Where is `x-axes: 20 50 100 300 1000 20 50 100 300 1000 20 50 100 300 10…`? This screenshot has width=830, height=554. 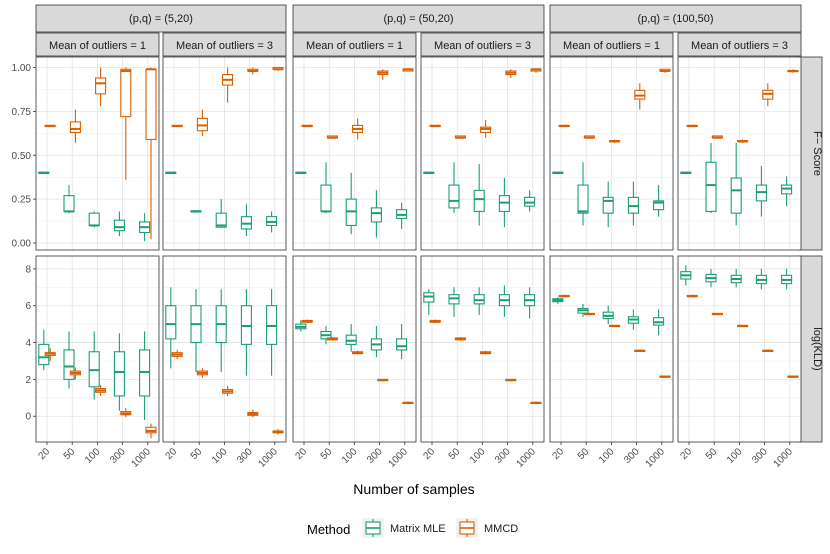 x-axes: 20 50 100 300 1000 20 50 100 300 1000 20 50 100 300 10… is located at coordinates (415, 456).